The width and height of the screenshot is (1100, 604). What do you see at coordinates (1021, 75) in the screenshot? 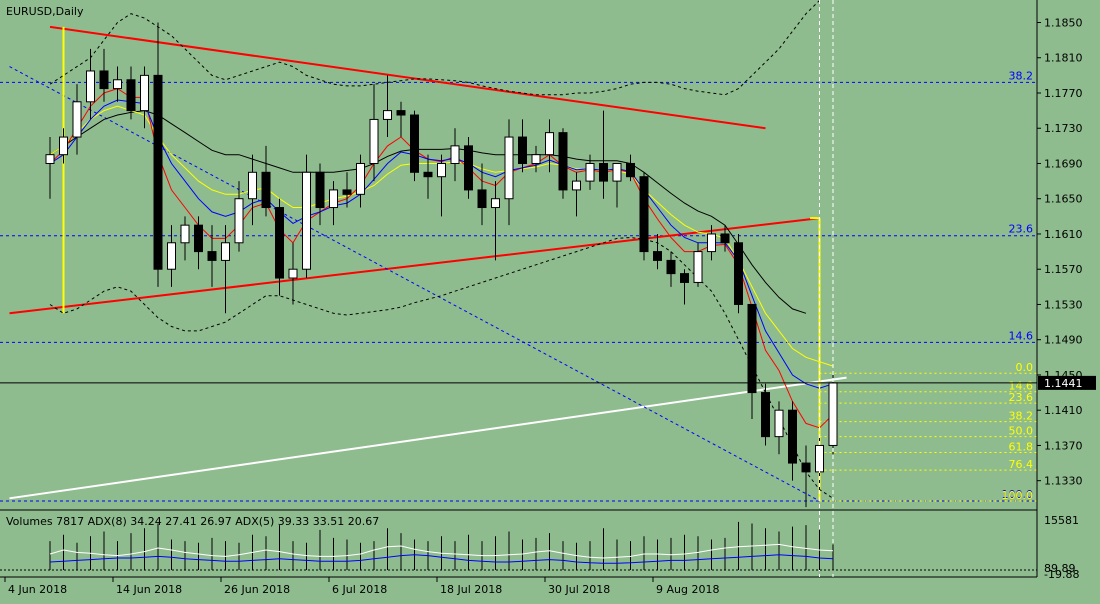
I see `fib-level-label: 38.2` at bounding box center [1021, 75].